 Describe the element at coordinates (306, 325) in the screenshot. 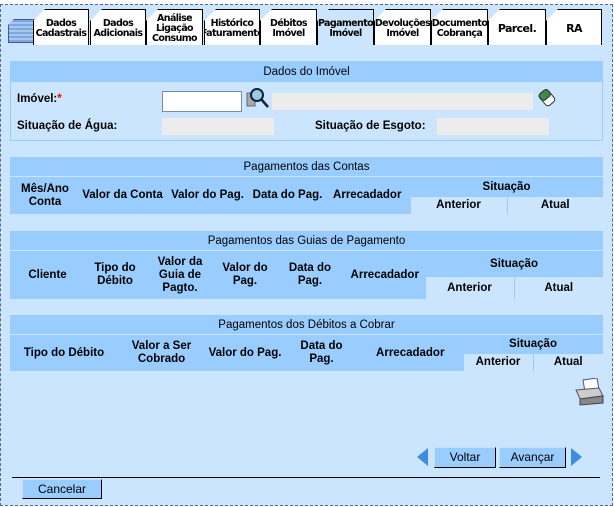

I see `section-title: Pagamentos dos Débitos a Cobrar` at that location.